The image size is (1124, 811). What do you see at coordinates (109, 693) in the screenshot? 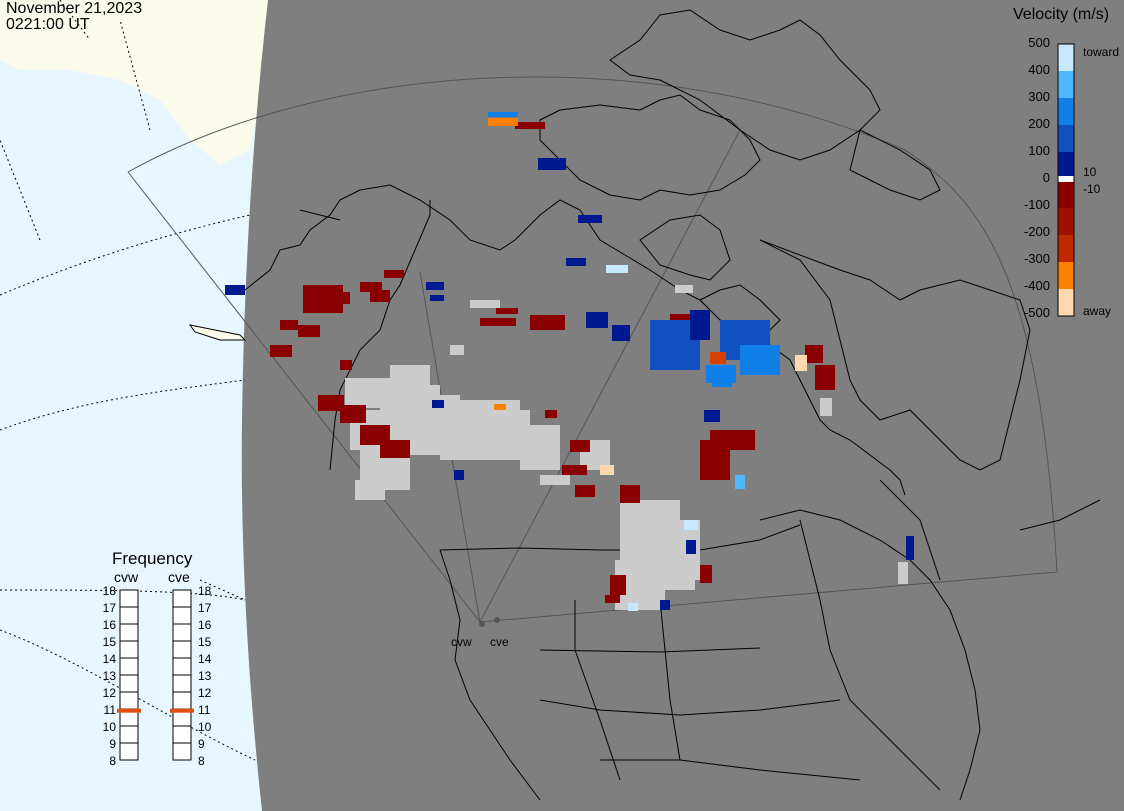
I see `freq-scale-left: 12` at bounding box center [109, 693].